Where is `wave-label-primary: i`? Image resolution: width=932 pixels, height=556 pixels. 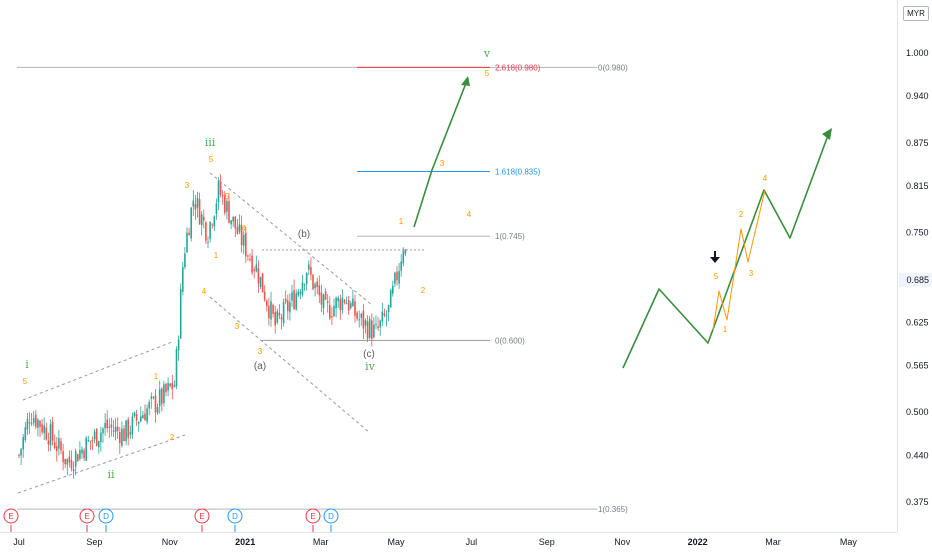
wave-label-primary: i is located at coordinates (27, 364).